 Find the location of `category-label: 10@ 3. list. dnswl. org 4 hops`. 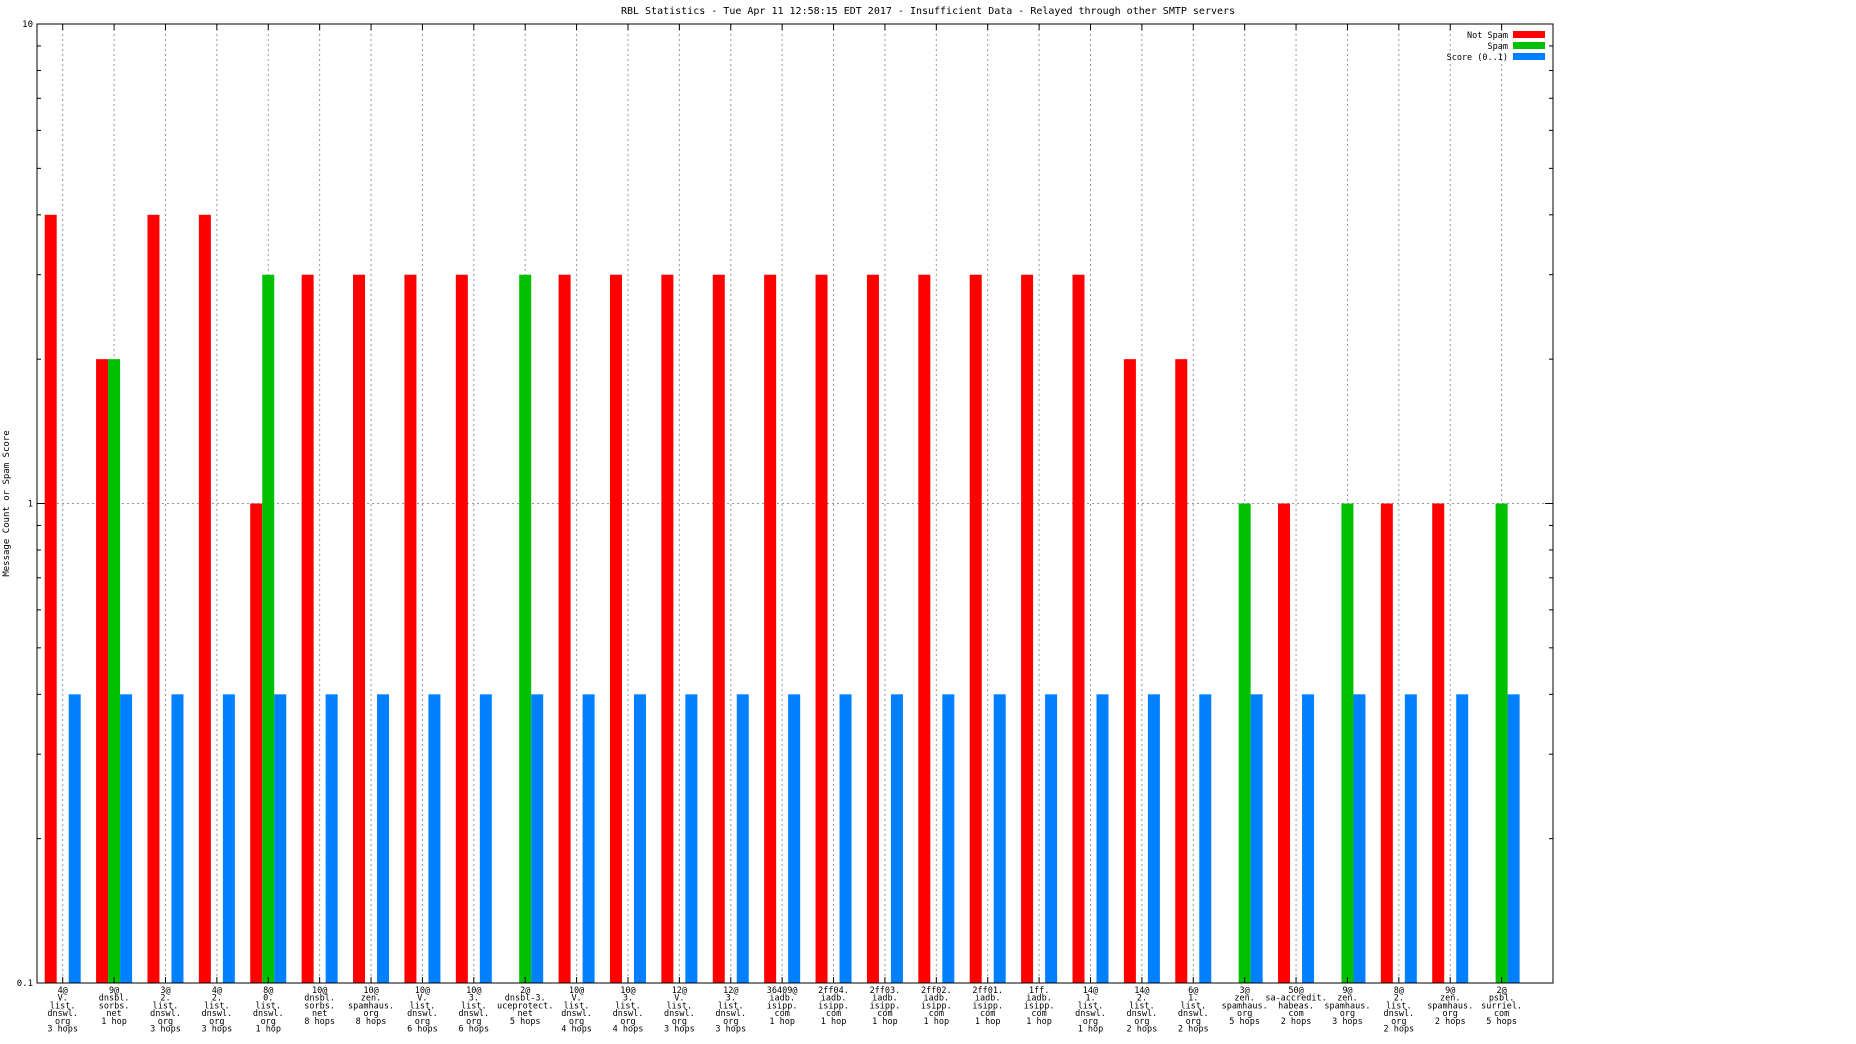

category-label: 10@ 3. list. dnswl. org 4 hops is located at coordinates (628, 1010).